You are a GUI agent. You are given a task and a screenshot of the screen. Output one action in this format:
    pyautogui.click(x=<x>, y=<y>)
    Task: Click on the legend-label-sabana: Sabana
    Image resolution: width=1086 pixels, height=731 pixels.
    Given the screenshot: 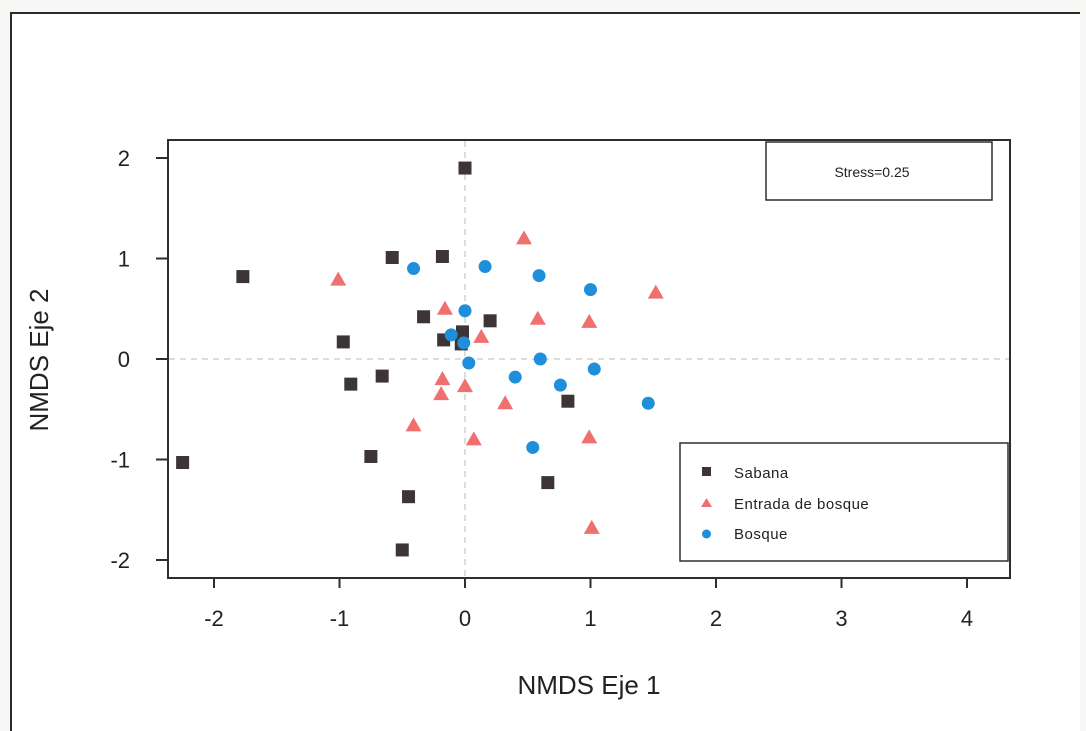 What is the action you would take?
    pyautogui.click(x=761, y=473)
    